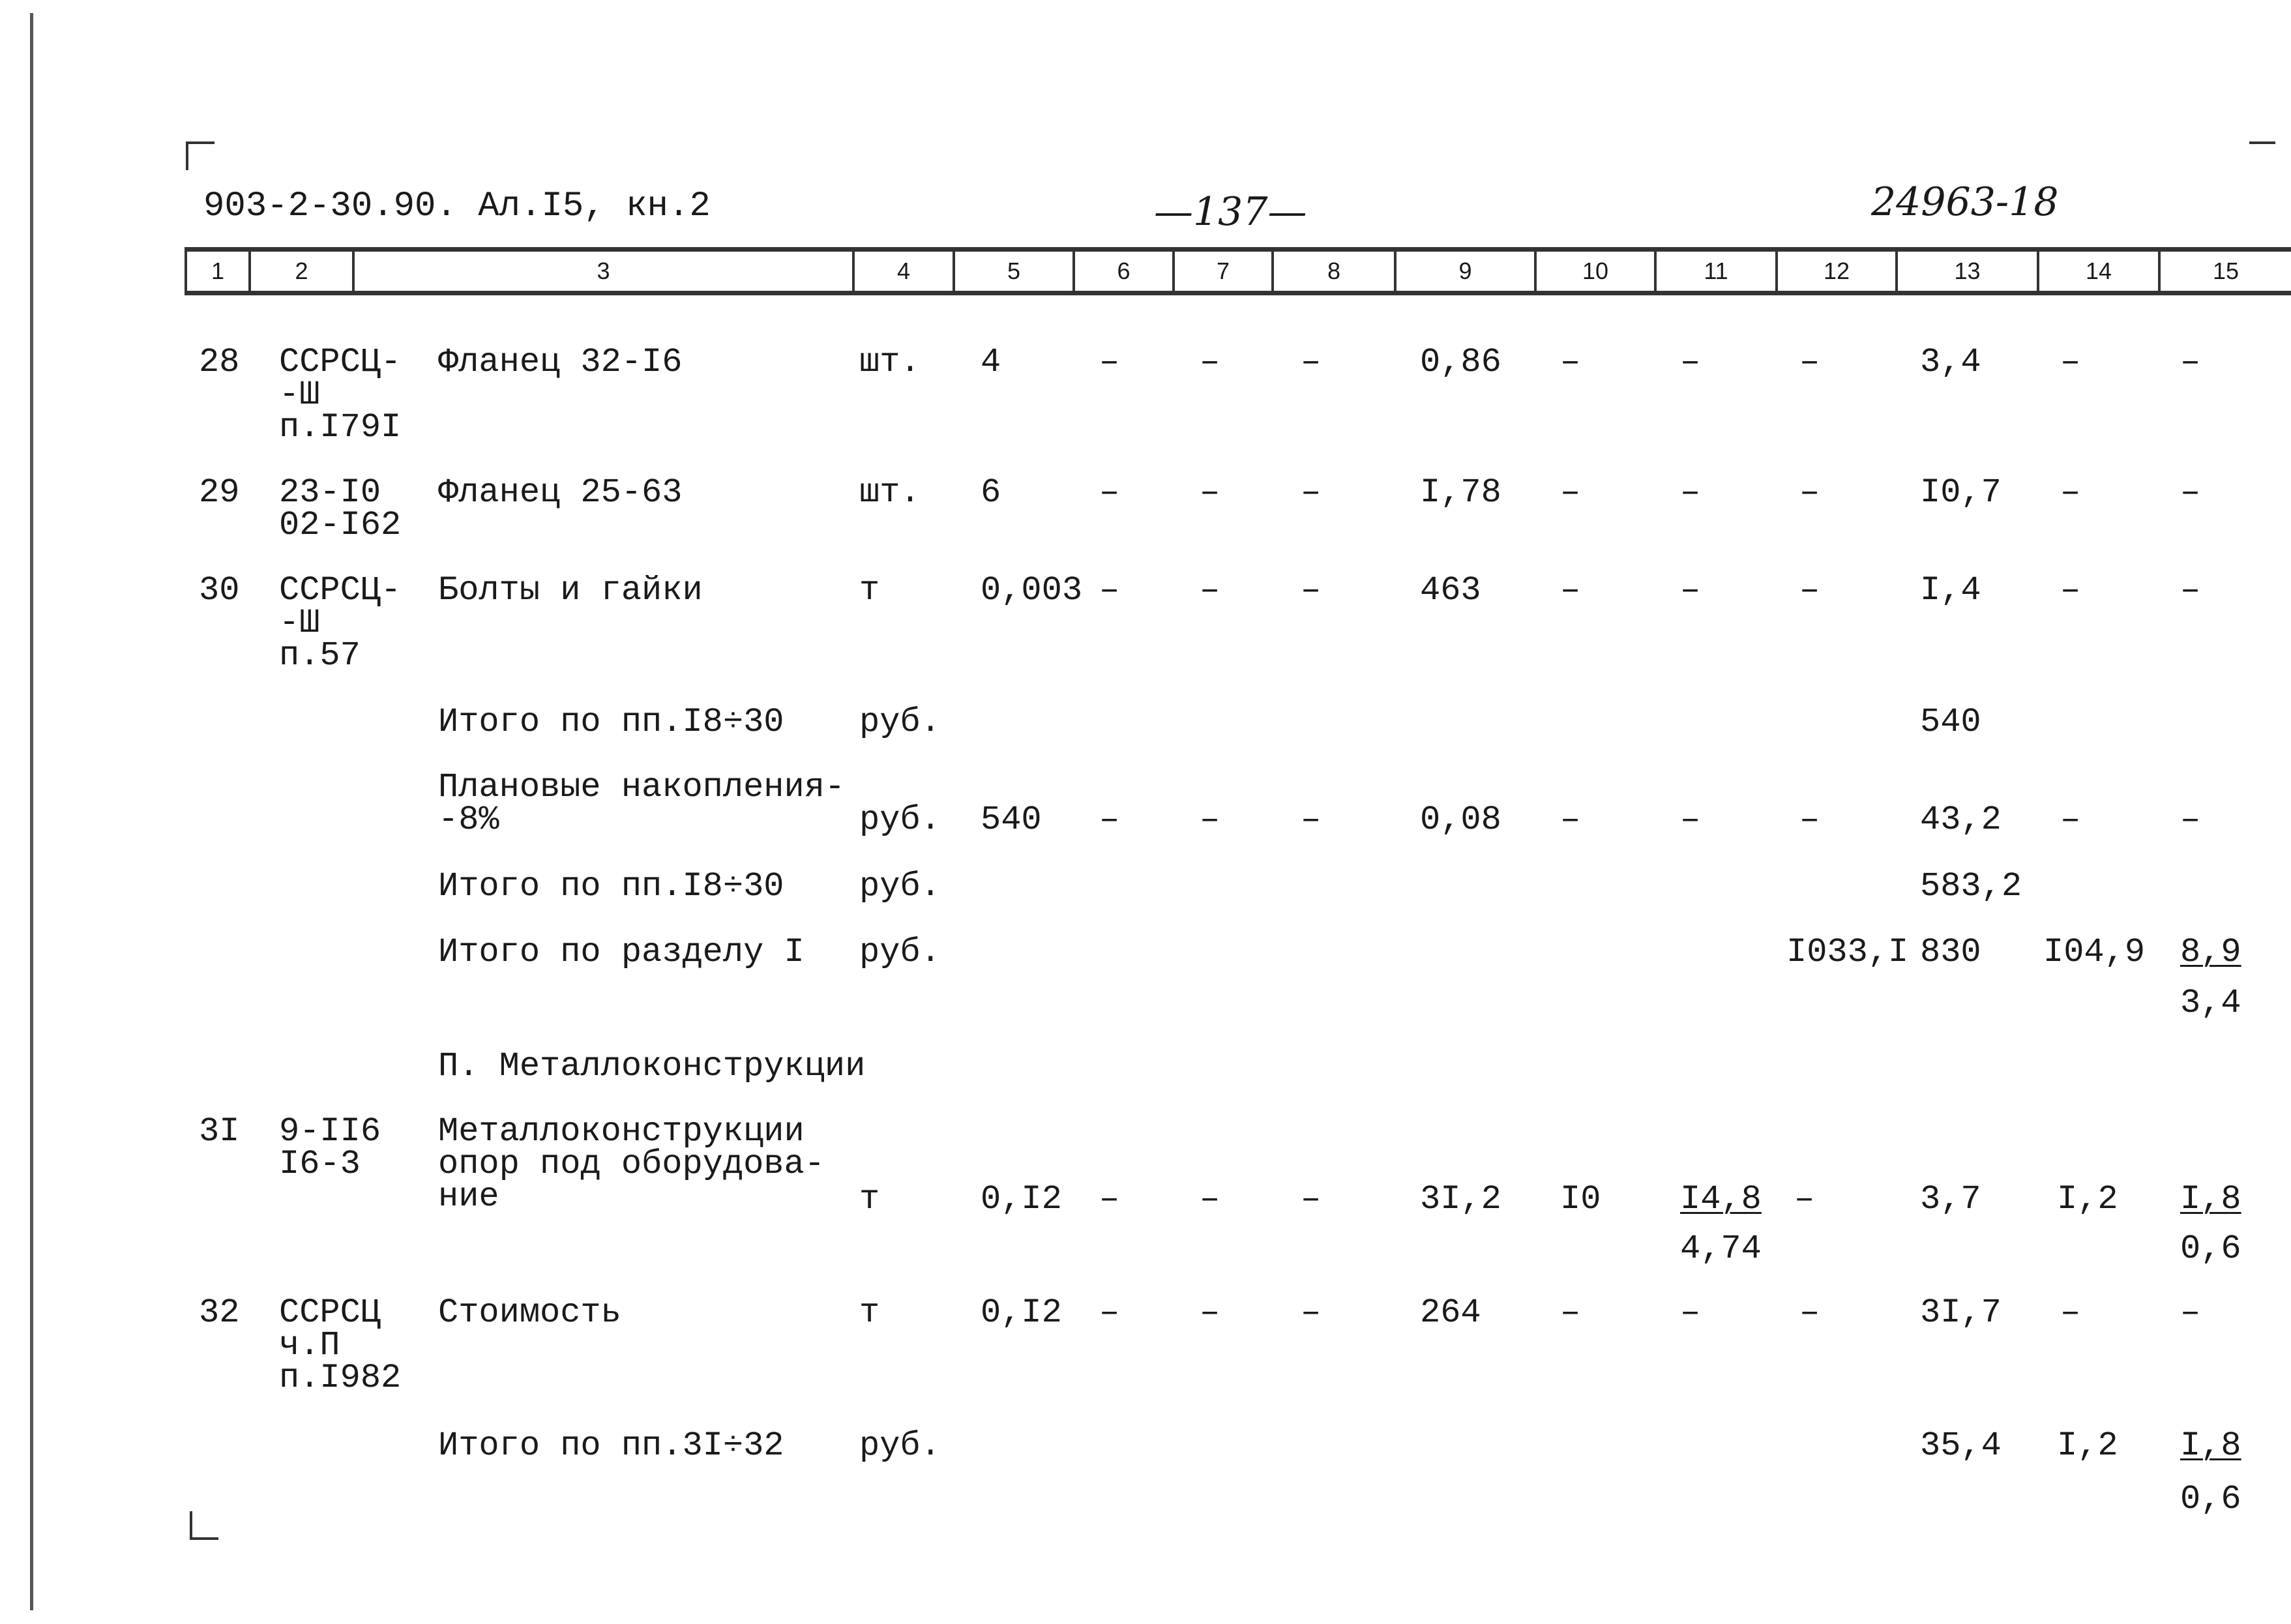 The width and height of the screenshot is (2291, 1624). I want to click on corner-mark-bottom-left, so click(204, 1526).